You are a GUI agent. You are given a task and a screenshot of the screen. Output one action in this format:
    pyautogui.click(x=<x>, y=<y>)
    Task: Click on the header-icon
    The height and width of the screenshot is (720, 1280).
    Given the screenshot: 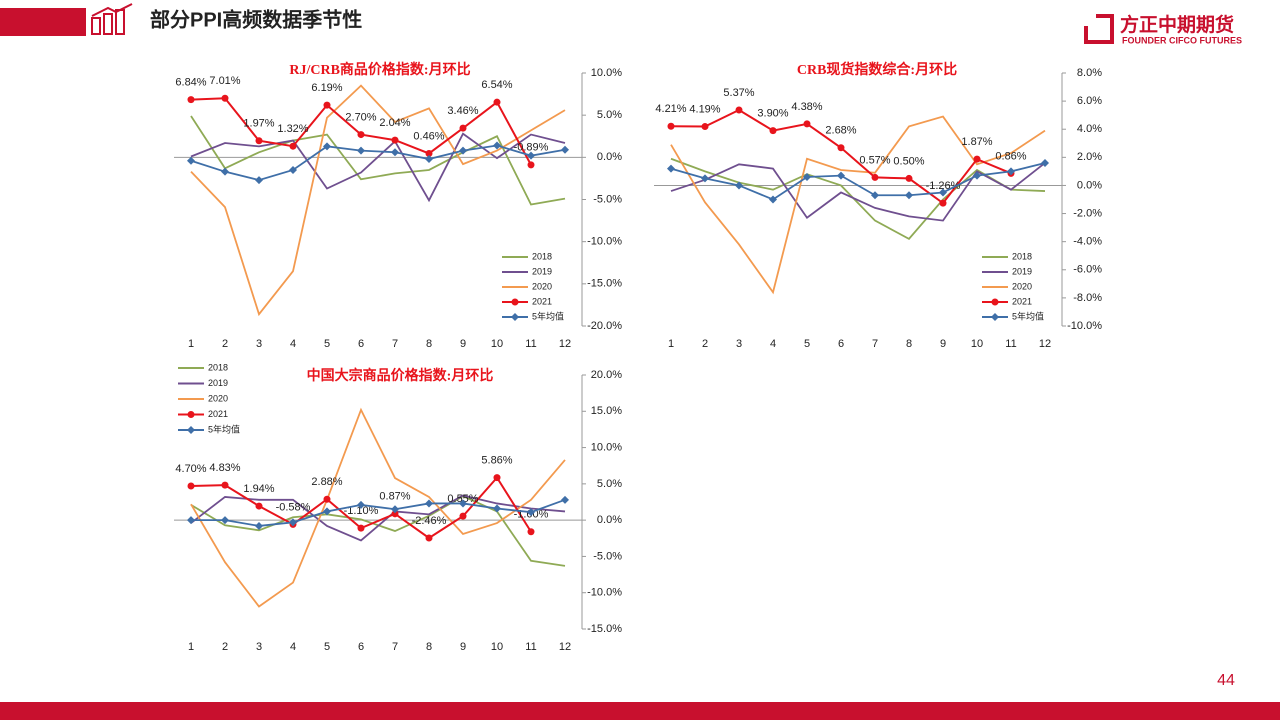 What is the action you would take?
    pyautogui.click(x=112, y=19)
    